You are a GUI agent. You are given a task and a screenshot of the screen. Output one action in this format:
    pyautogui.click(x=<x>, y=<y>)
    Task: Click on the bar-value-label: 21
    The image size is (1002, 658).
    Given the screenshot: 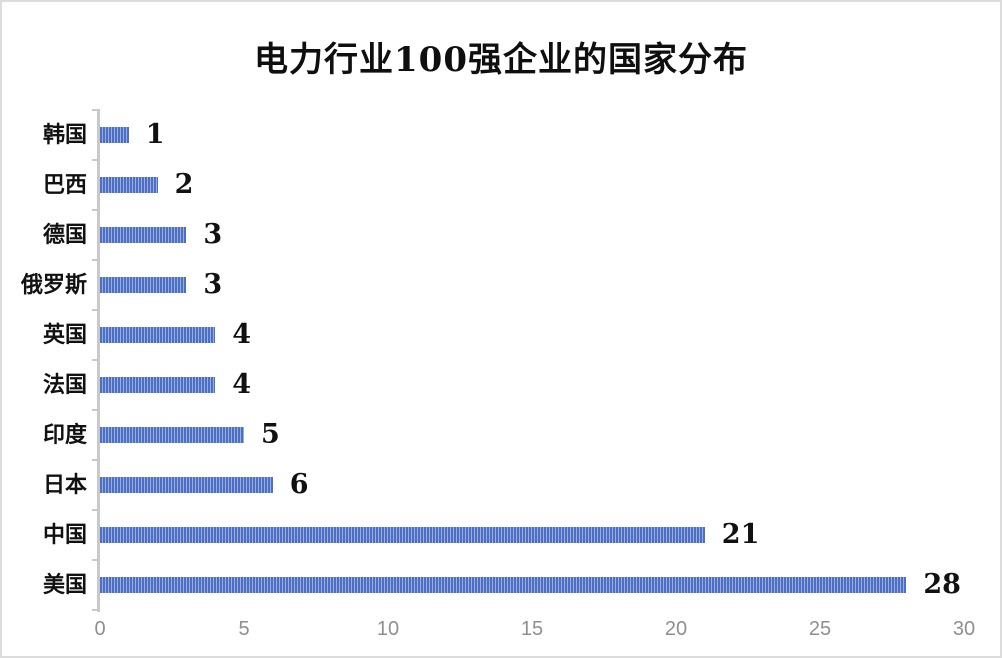 What is the action you would take?
    pyautogui.click(x=740, y=534)
    